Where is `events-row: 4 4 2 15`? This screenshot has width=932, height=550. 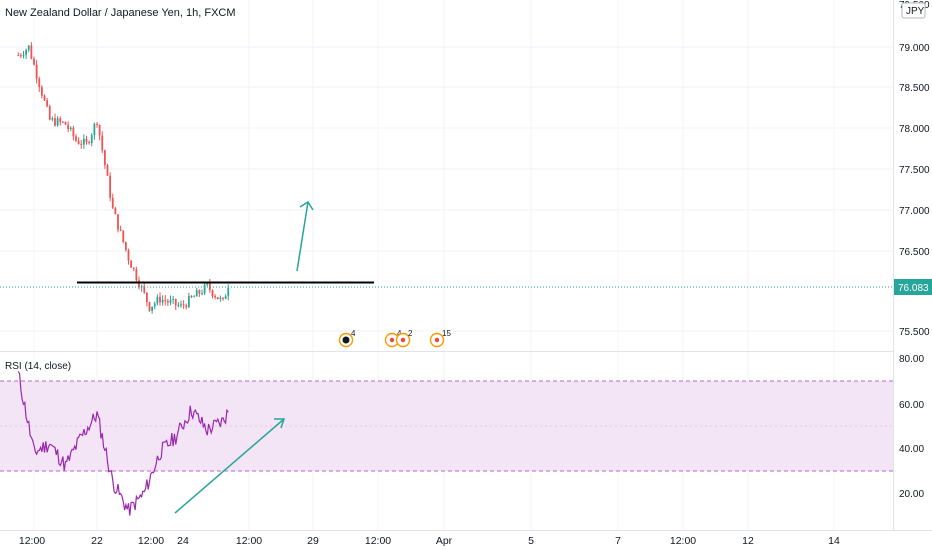 events-row: 4 4 2 15 is located at coordinates (395, 338).